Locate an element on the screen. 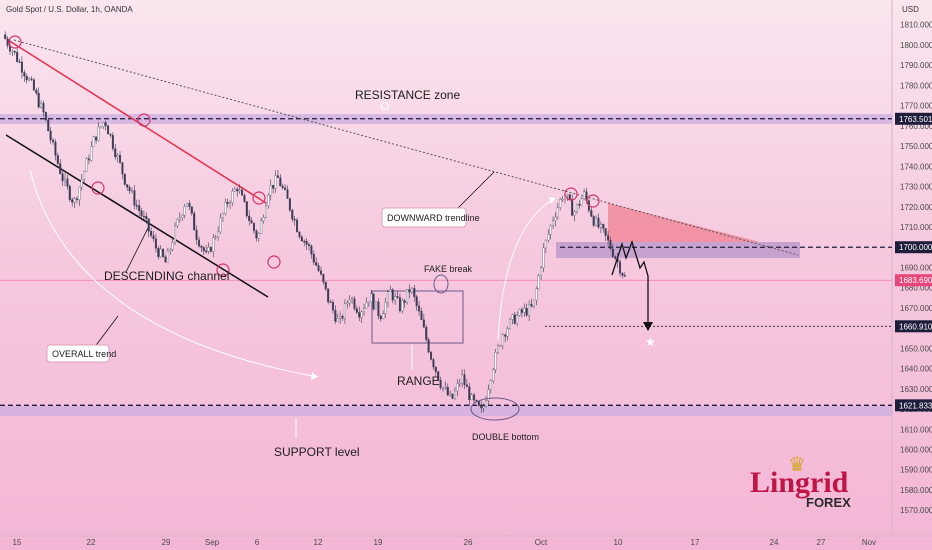 The image size is (932, 550). time-axis: 15 22 29 Sep 6 12 19 26 Oct 10 17 24 27 Nov is located at coordinates (445, 542).